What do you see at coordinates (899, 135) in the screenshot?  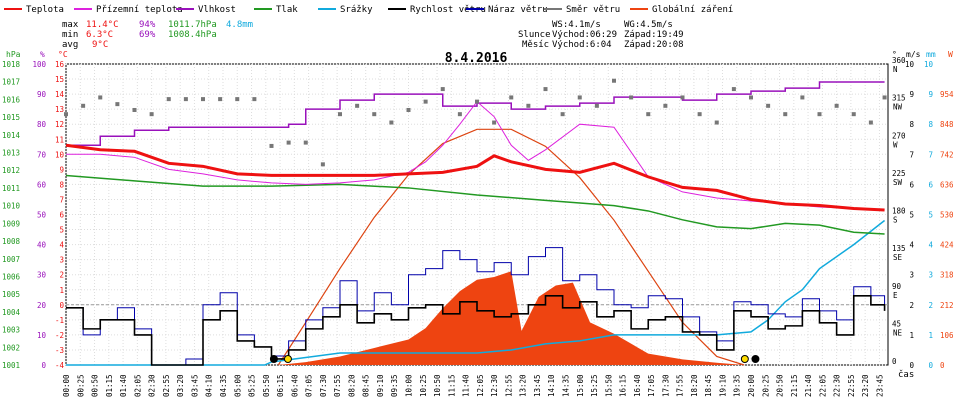 I see `y-tick-direction: 270` at bounding box center [899, 135].